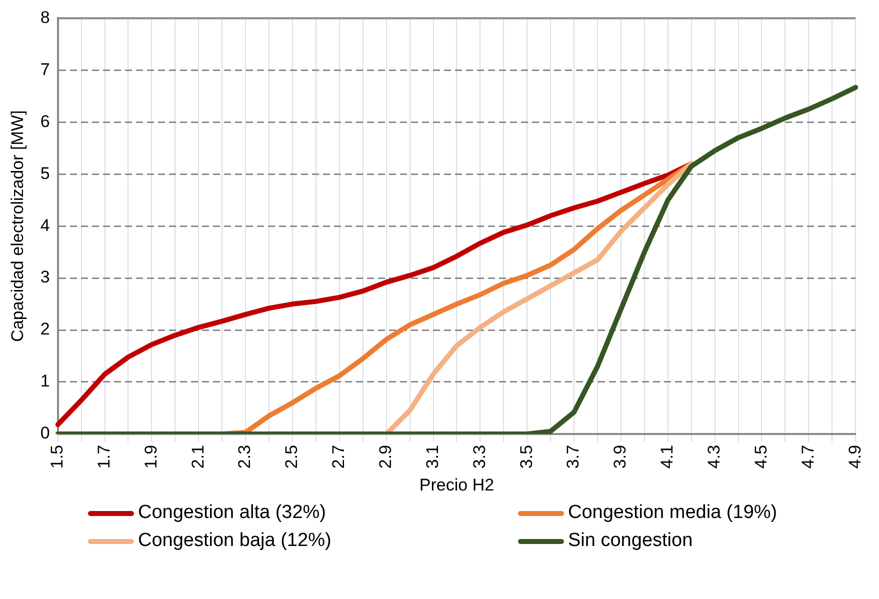 The image size is (879, 599). I want to click on x-tick-label: 4.3, so click(714, 456).